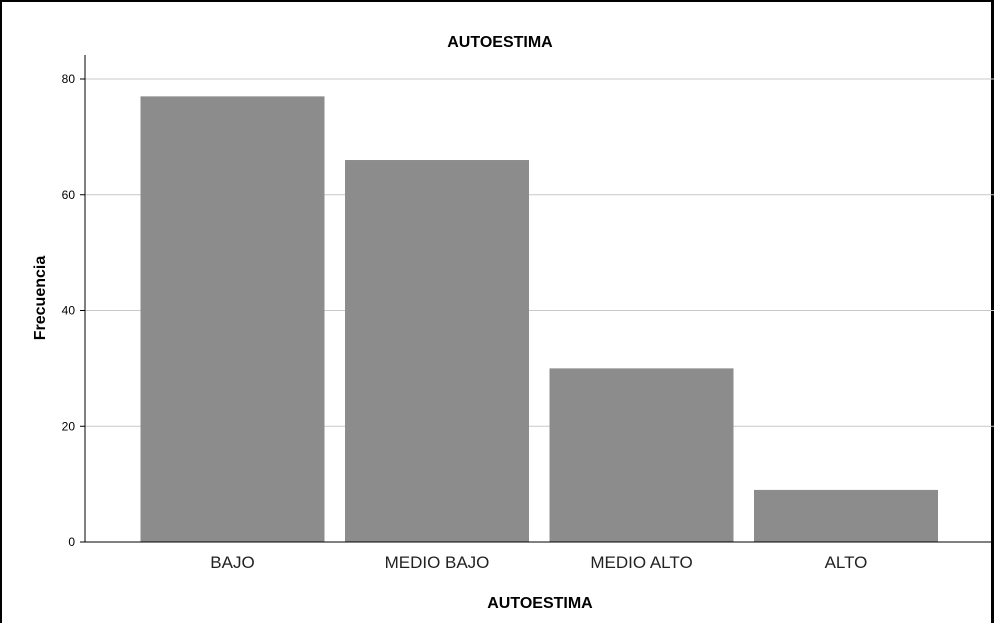 The image size is (994, 623). I want to click on x-axis-label: AUTOESTIMA, so click(540, 603).